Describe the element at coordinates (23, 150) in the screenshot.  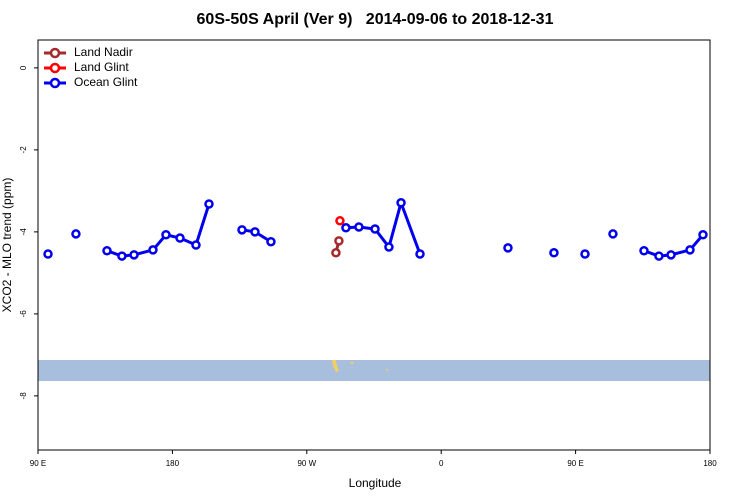
I see `y-tick-label: -2` at that location.